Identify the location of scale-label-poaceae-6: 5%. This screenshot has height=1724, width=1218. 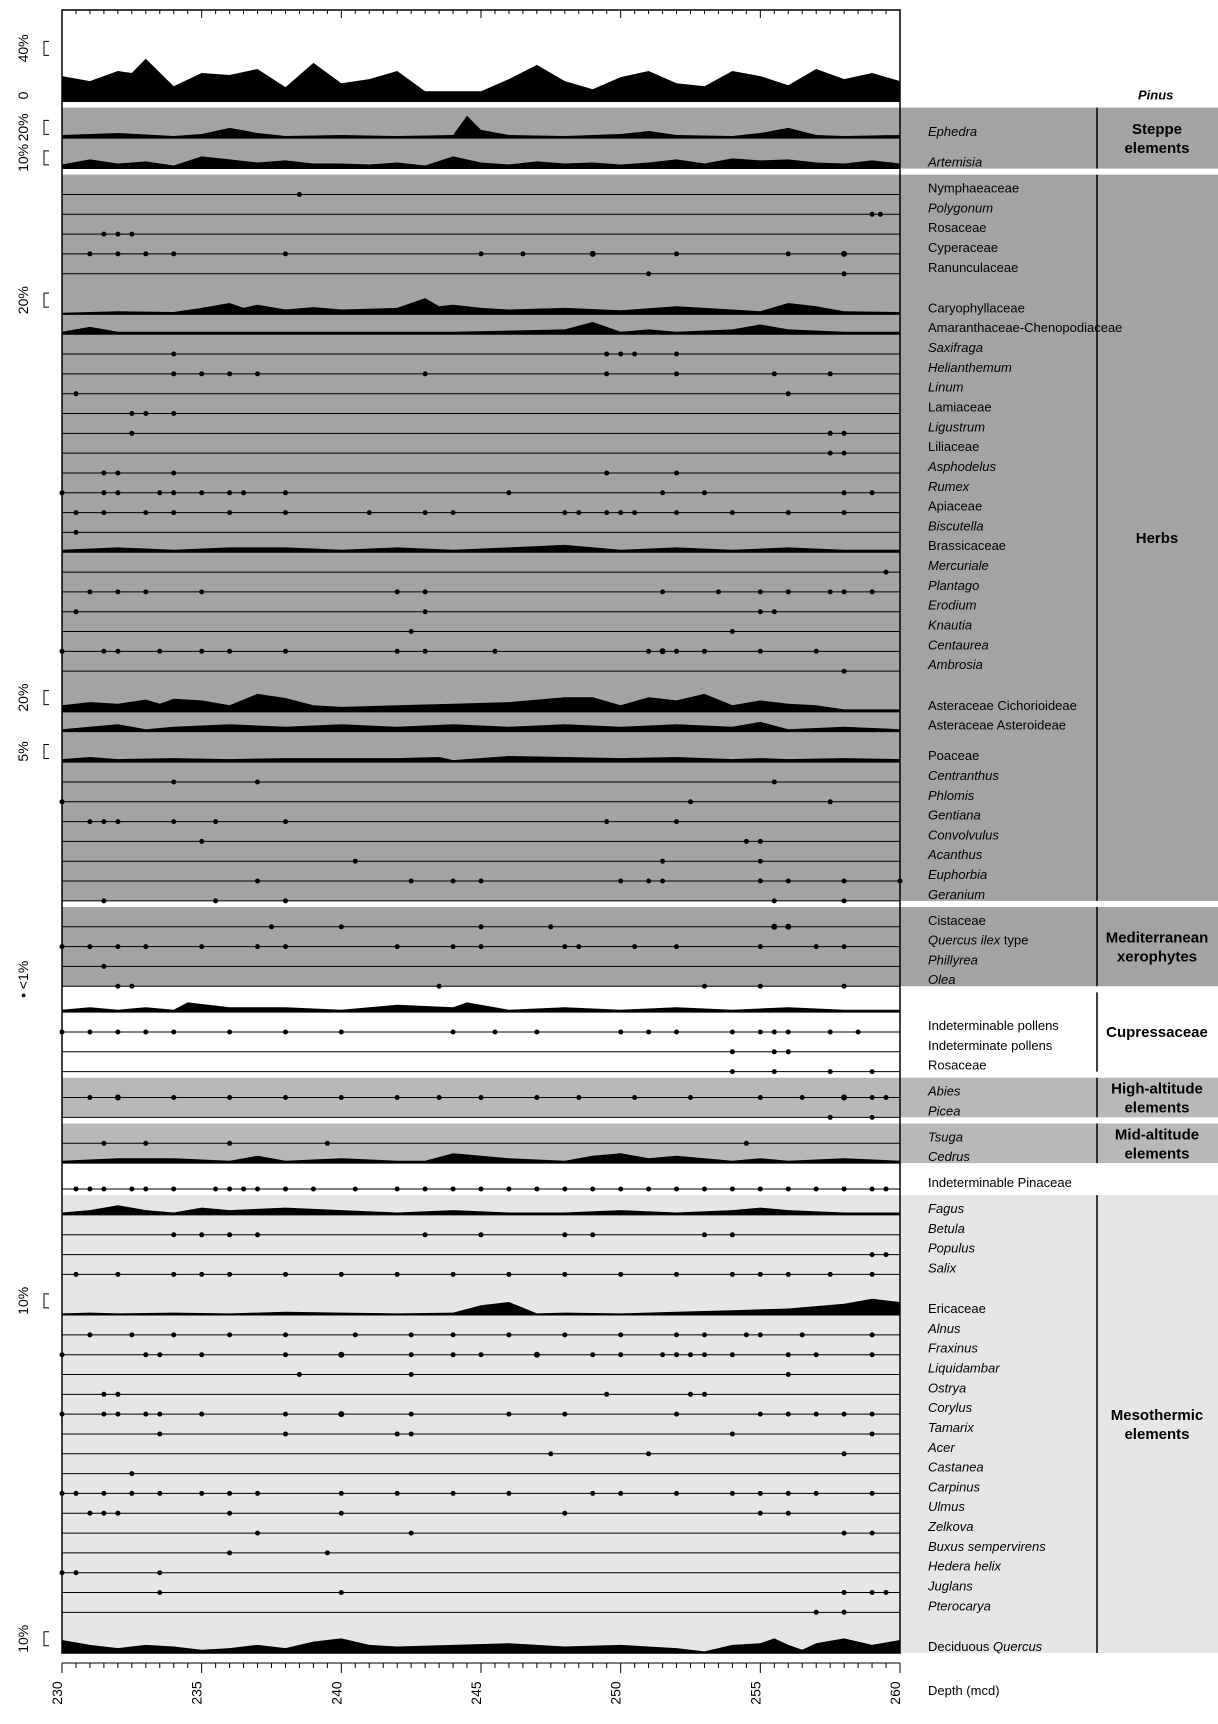
(23, 751).